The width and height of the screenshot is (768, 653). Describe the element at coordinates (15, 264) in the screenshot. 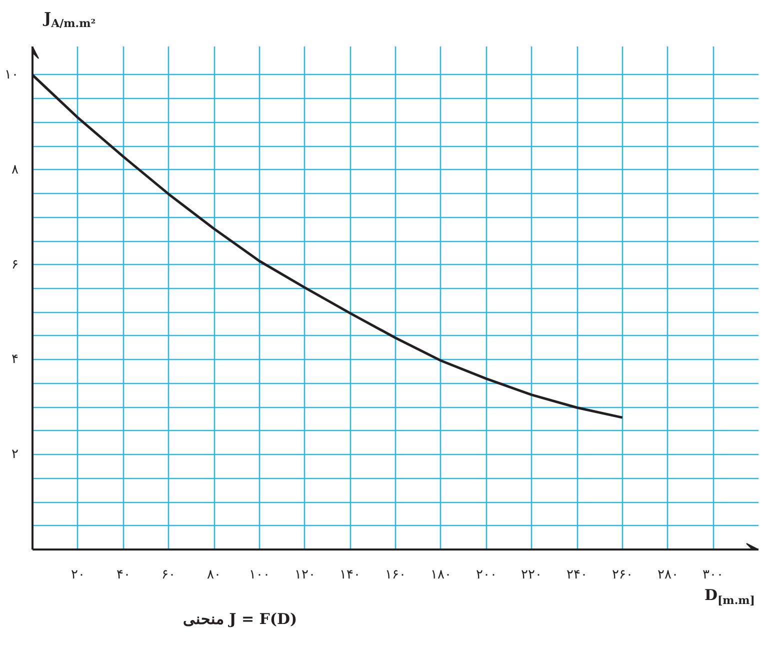

I see `y-tick-label: ۶` at that location.